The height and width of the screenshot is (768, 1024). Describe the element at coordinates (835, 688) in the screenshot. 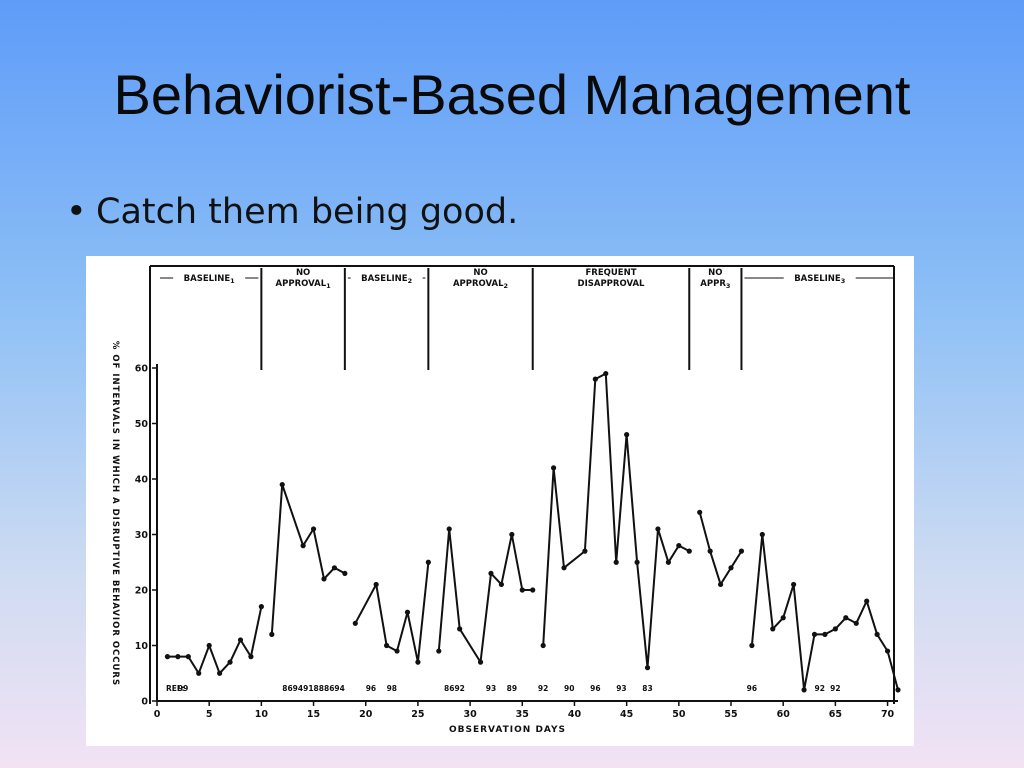

I see `reliability-value: 92` at that location.